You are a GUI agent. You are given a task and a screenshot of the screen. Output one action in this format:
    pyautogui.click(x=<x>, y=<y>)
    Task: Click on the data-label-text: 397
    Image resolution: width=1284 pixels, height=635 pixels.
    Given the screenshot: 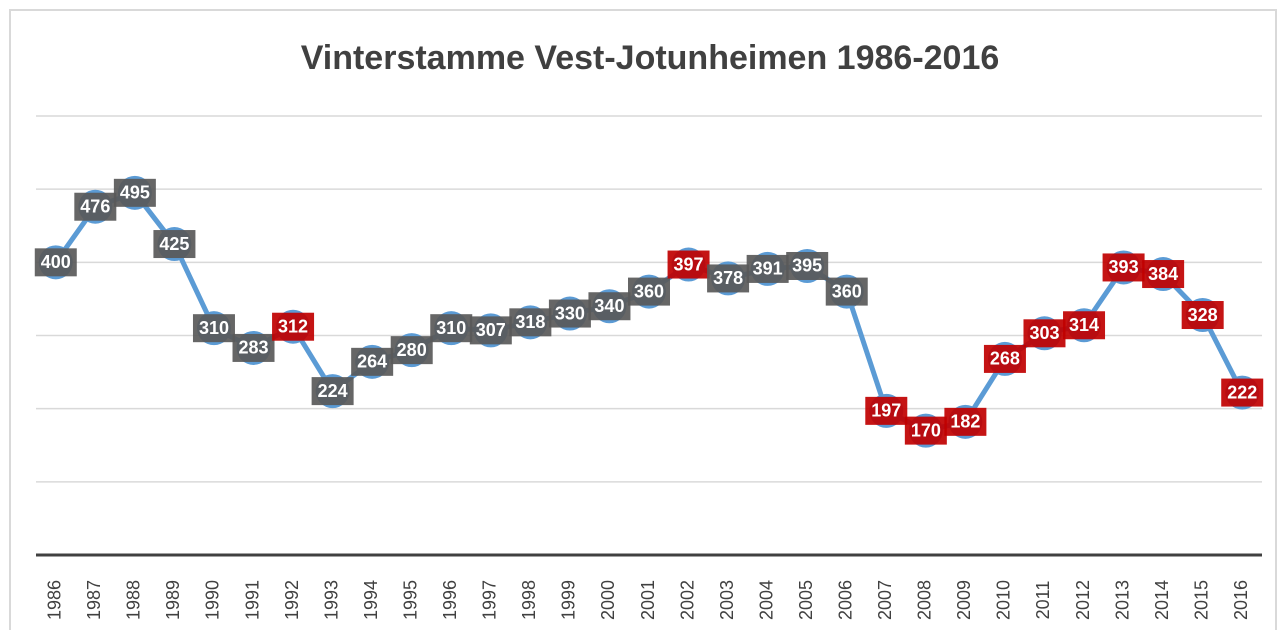 What is the action you would take?
    pyautogui.click(x=689, y=264)
    